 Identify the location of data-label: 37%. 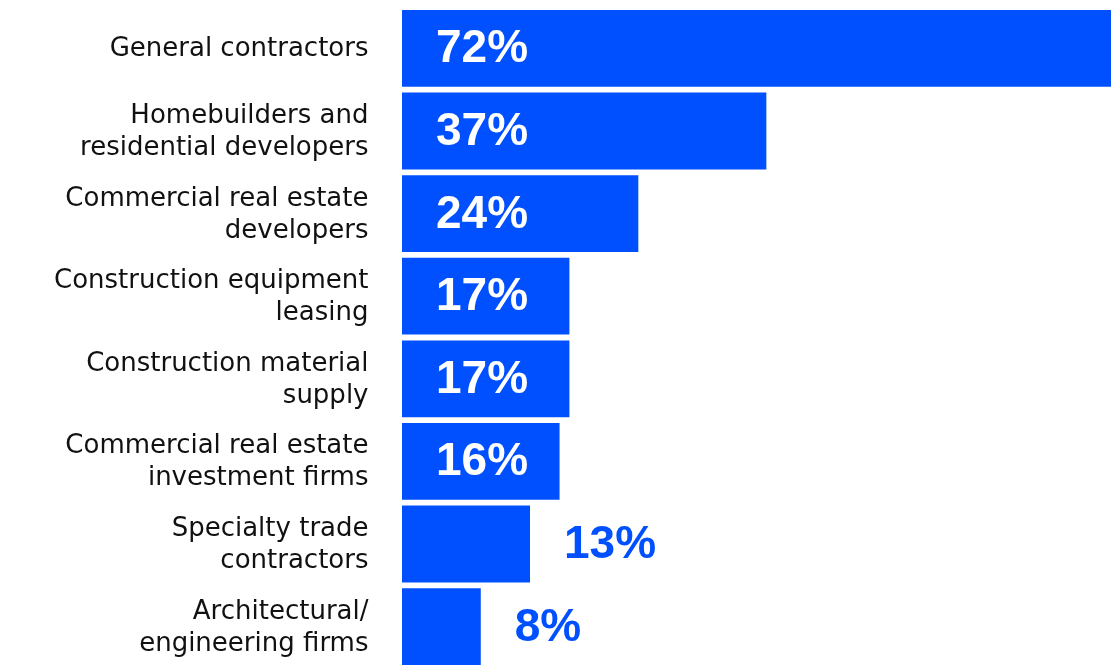
(482, 129).